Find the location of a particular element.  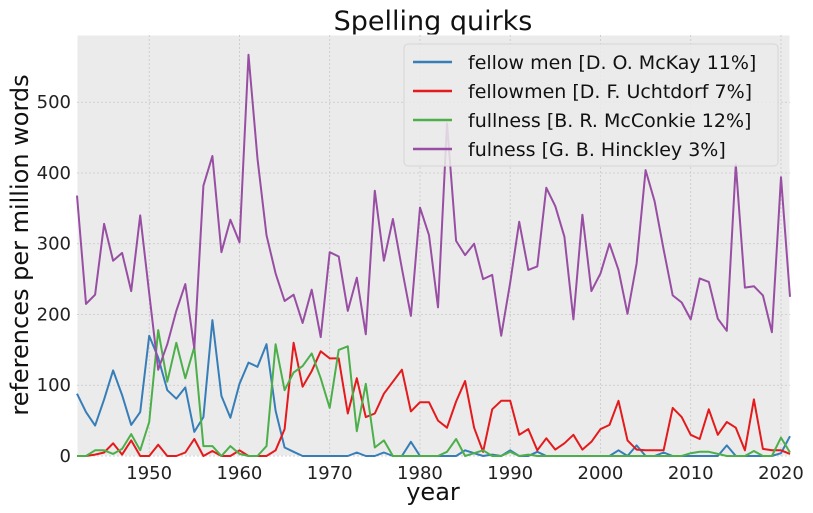

legend-label: fellowmen [D. F. Uchtdorf 7%] is located at coordinates (610, 92).